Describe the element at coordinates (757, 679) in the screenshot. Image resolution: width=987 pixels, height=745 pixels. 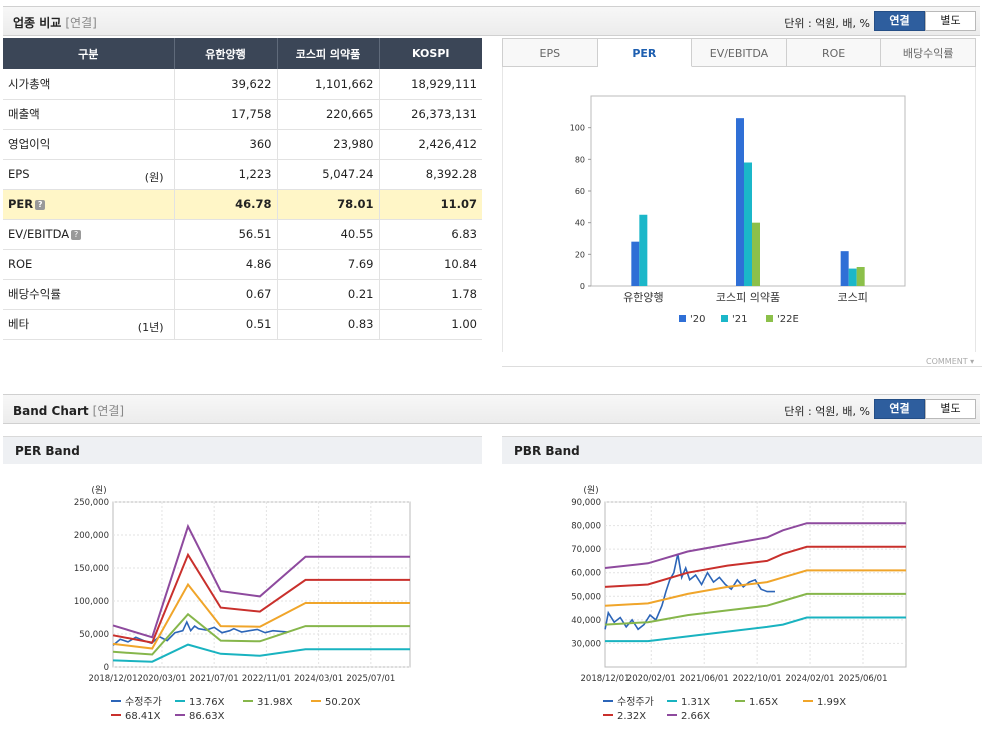
I see `x-tick-label: 2022/10/01` at that location.